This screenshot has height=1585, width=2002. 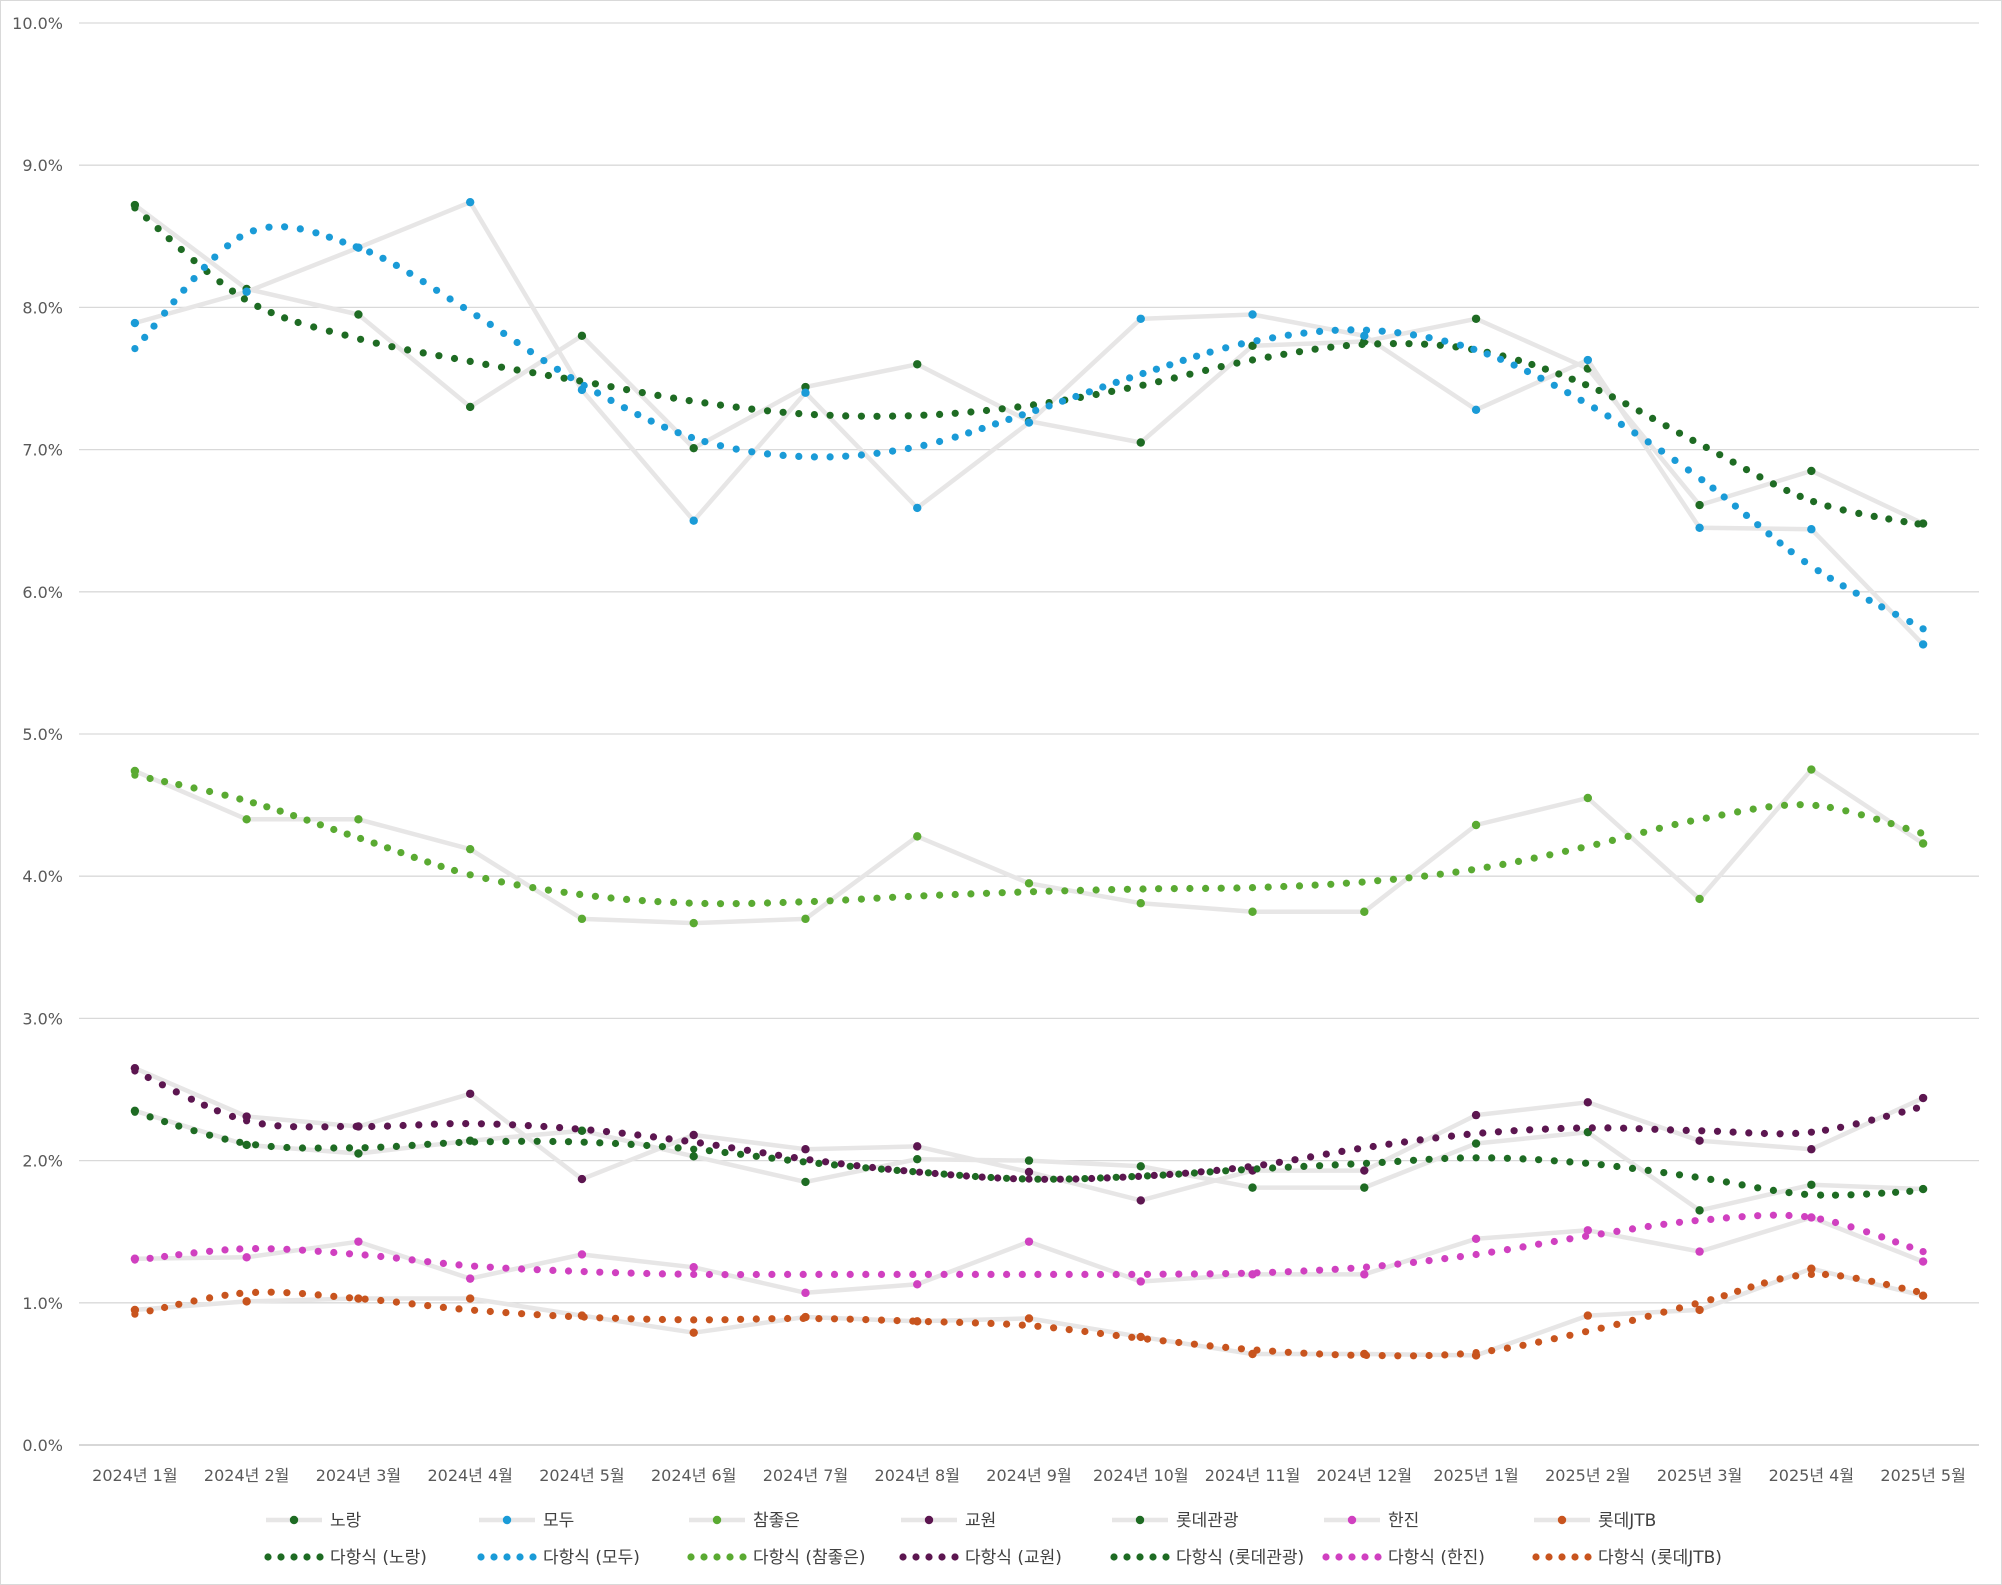 What do you see at coordinates (1660, 1558) in the screenshot?
I see `legend-trend-label: 다항식 (롯데JTB)` at bounding box center [1660, 1558].